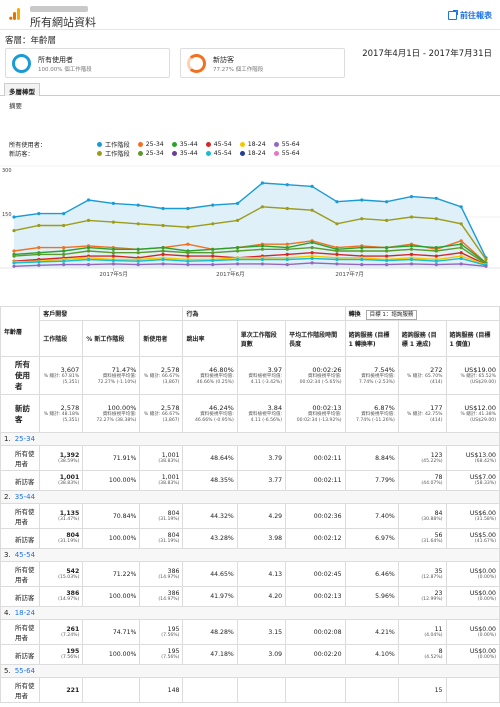 The height and width of the screenshot is (707, 500). Describe the element at coordinates (427, 54) in the screenshot. I see `date-range: 2017年4月1日 - 2017年7月31日` at that location.